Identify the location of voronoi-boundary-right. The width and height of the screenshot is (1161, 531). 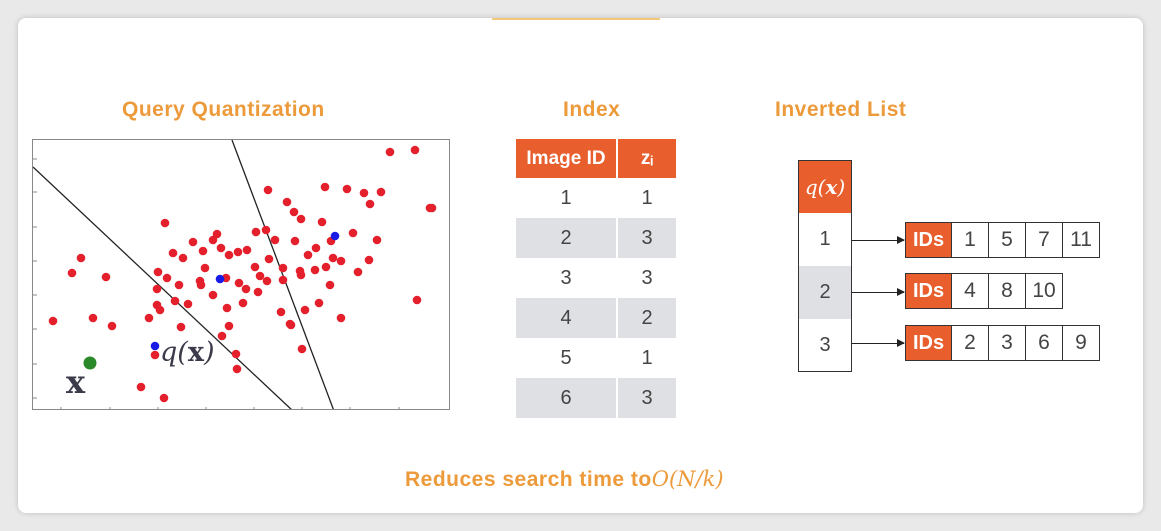
(282, 274).